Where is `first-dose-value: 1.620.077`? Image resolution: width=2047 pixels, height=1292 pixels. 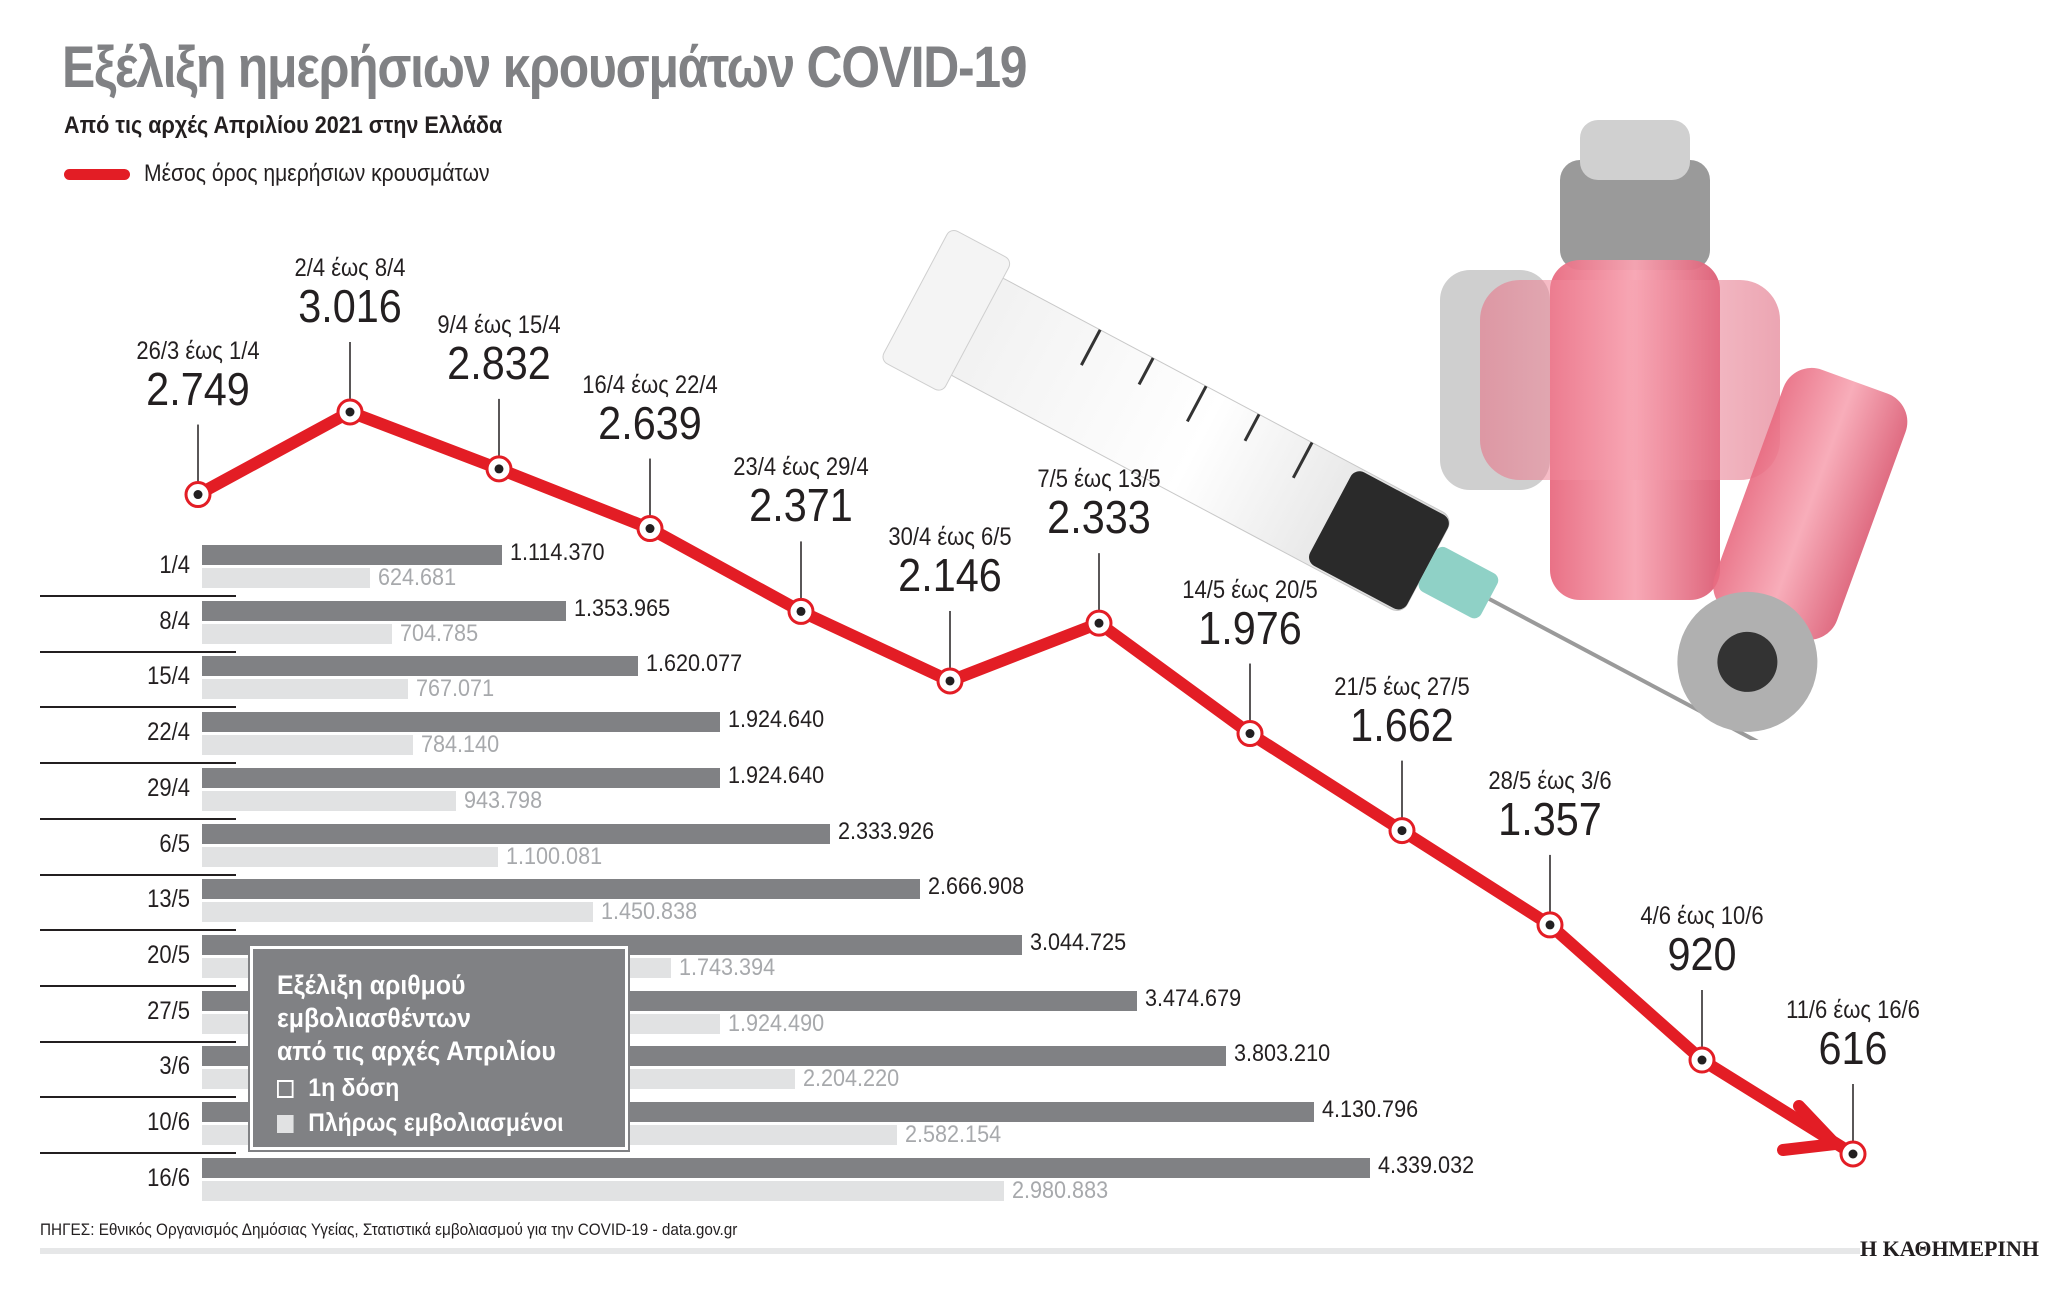 first-dose-value: 1.620.077 is located at coordinates (694, 664).